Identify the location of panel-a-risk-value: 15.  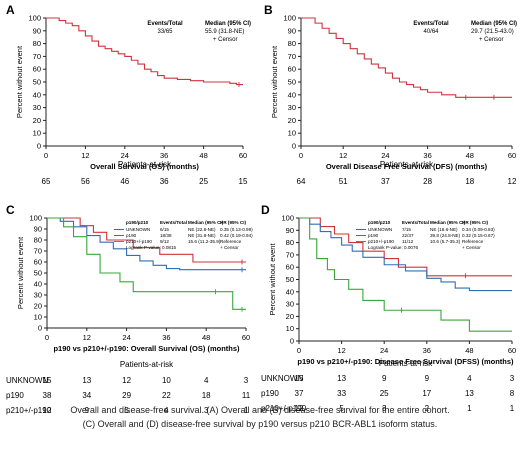
(243, 181).